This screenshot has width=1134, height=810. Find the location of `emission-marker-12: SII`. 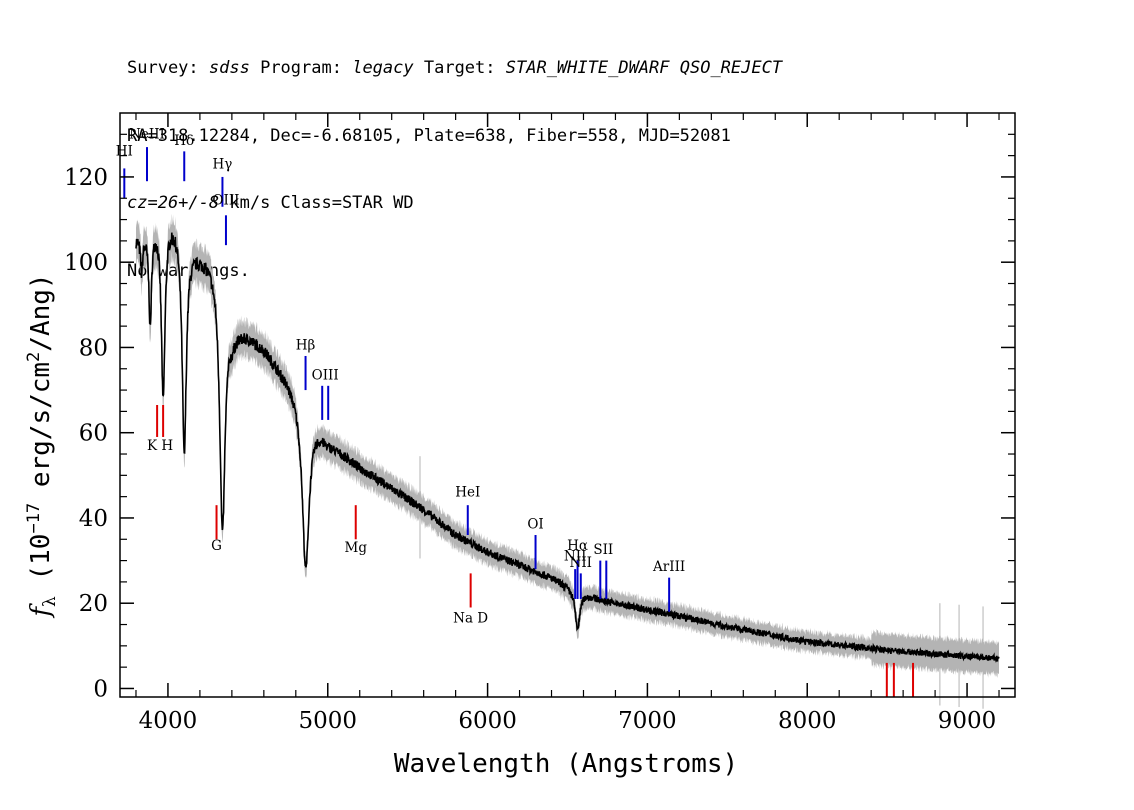

emission-marker-12: SII is located at coordinates (603, 570).